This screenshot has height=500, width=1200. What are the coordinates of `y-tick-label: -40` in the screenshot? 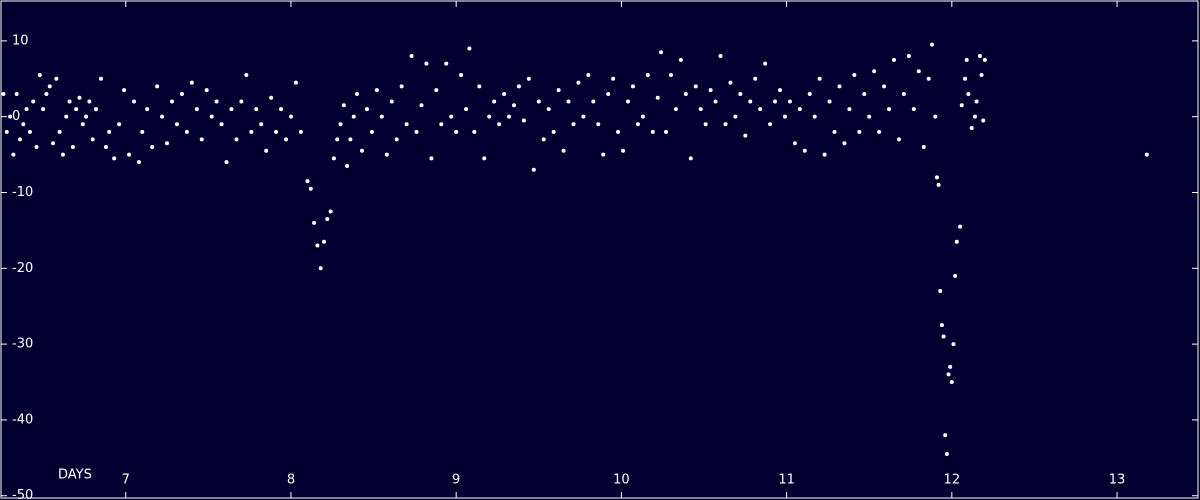 It's located at (22, 419).